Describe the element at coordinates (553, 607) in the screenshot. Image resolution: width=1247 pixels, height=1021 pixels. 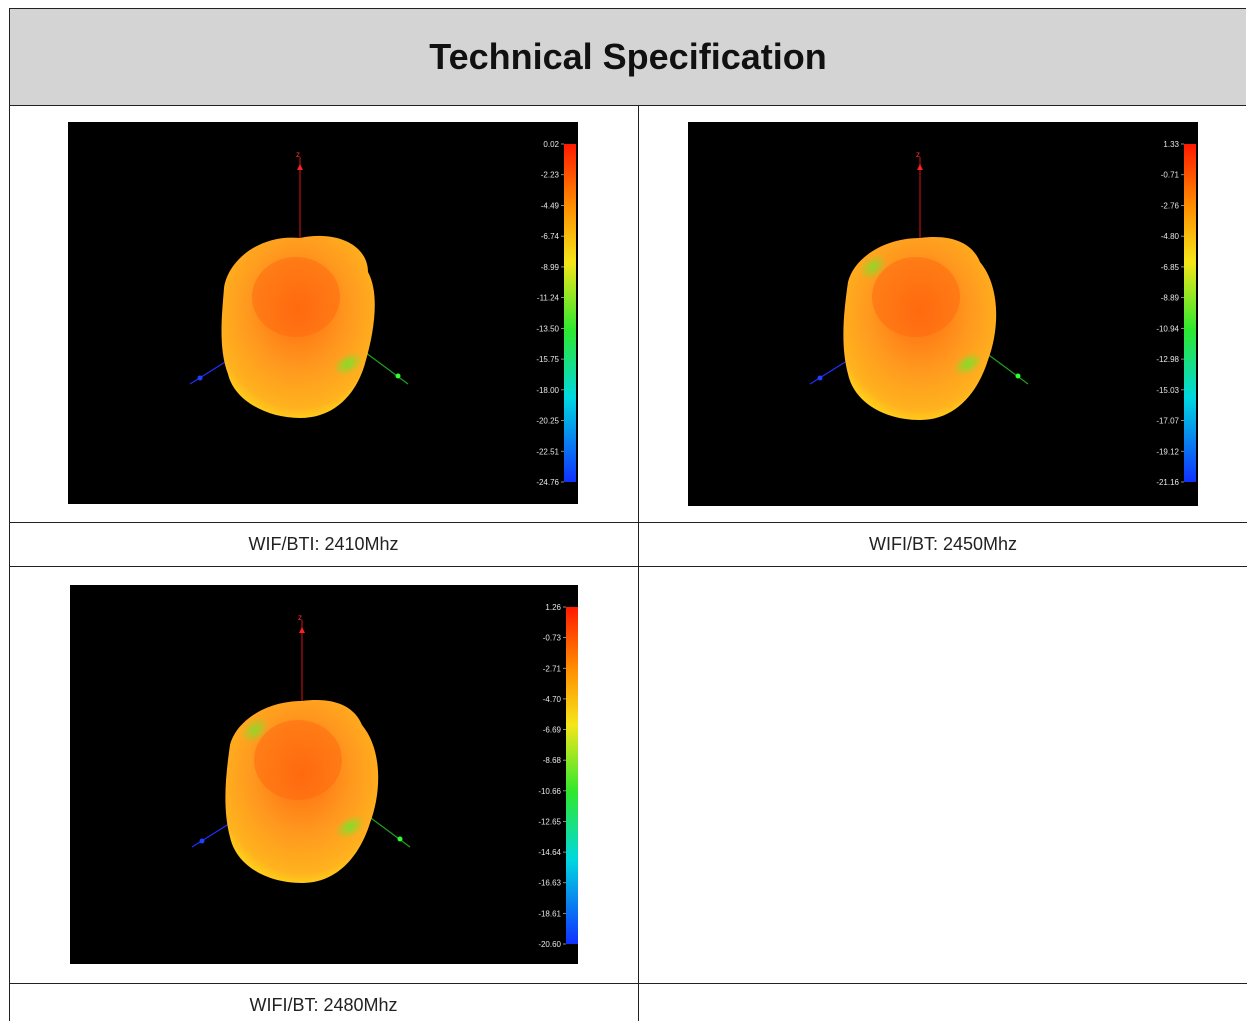
I see `scale-tick-label: 1.26` at that location.